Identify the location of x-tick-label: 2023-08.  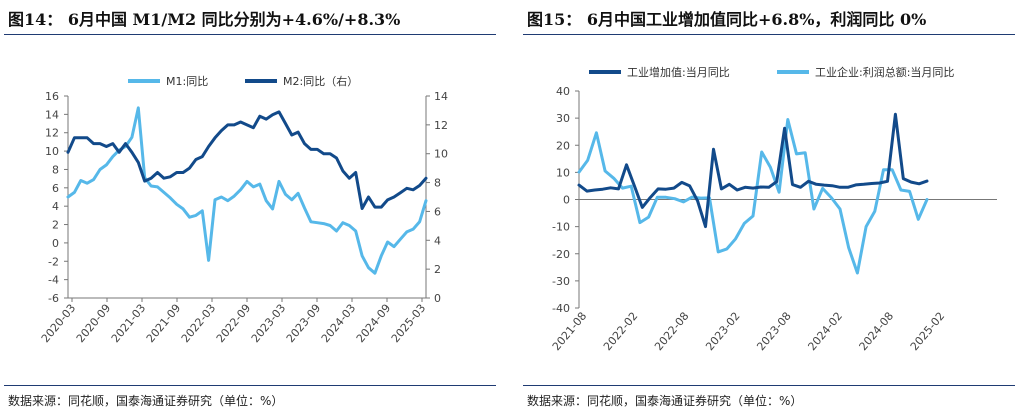
(774, 332).